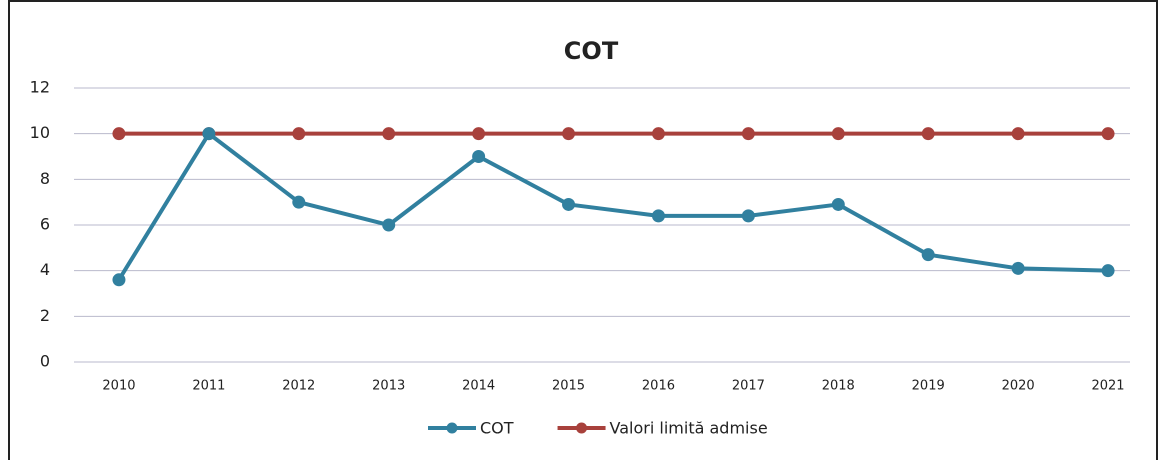 The image size is (1166, 460). What do you see at coordinates (298, 386) in the screenshot?
I see `x-tick-label: 2012` at bounding box center [298, 386].